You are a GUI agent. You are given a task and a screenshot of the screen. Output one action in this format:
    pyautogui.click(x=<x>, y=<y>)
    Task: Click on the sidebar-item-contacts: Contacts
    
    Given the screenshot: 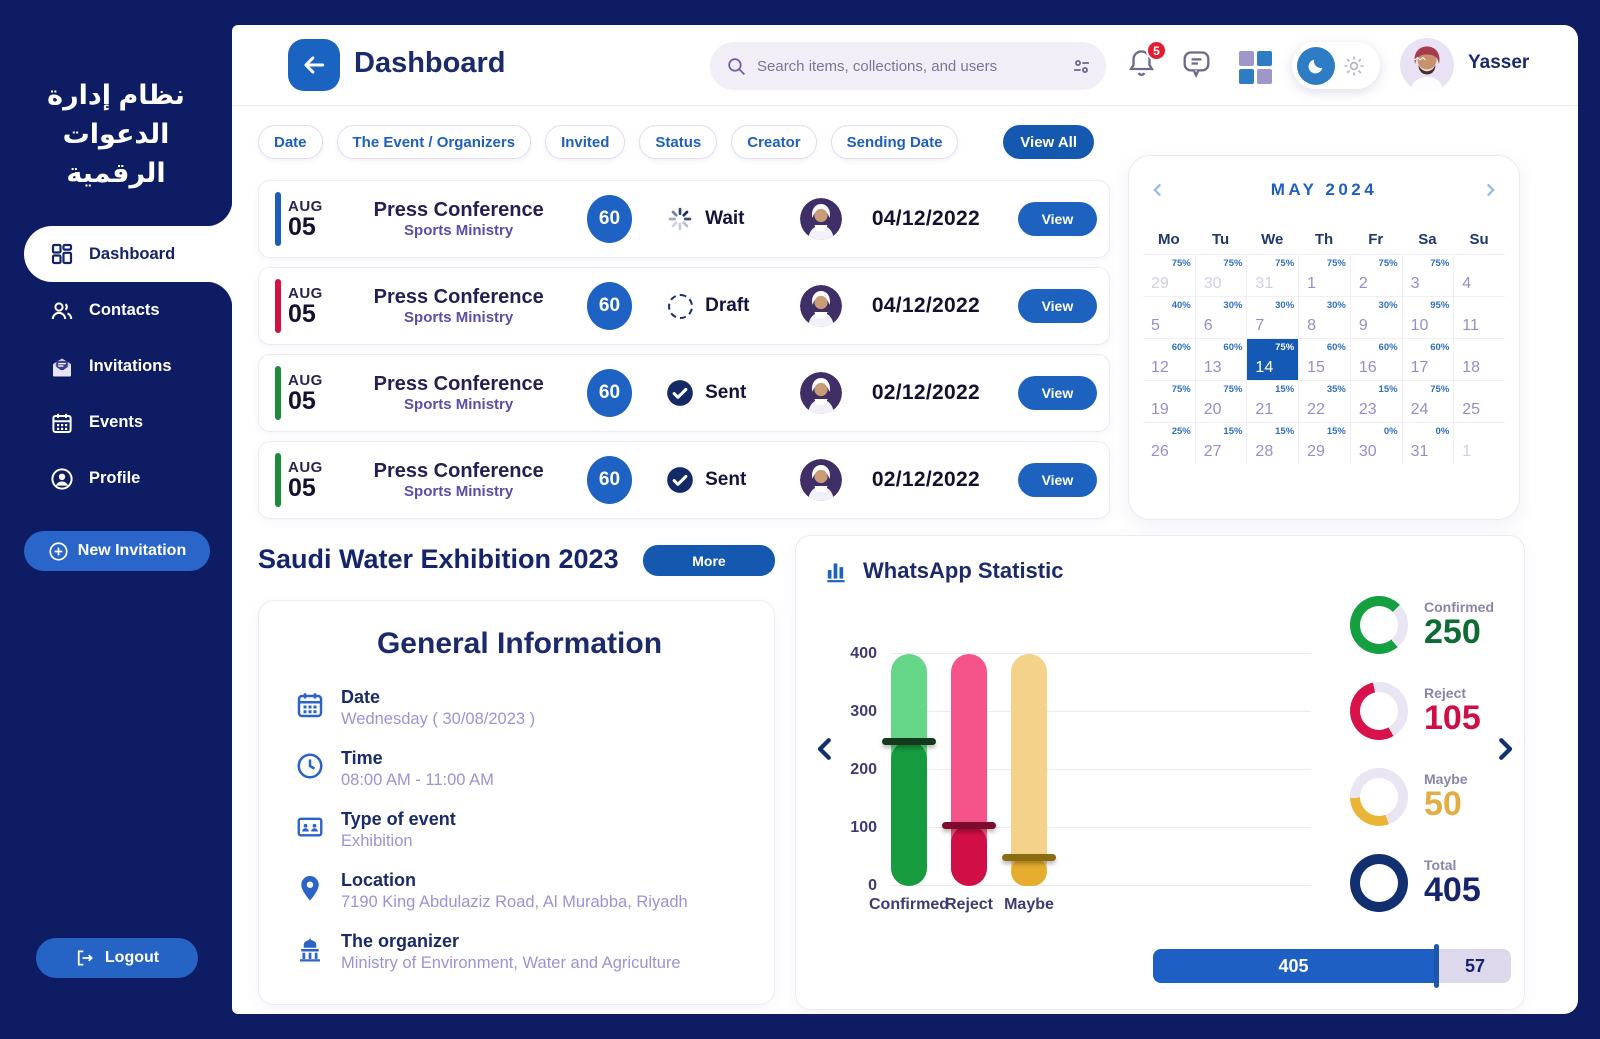 What is the action you would take?
    pyautogui.click(x=116, y=310)
    